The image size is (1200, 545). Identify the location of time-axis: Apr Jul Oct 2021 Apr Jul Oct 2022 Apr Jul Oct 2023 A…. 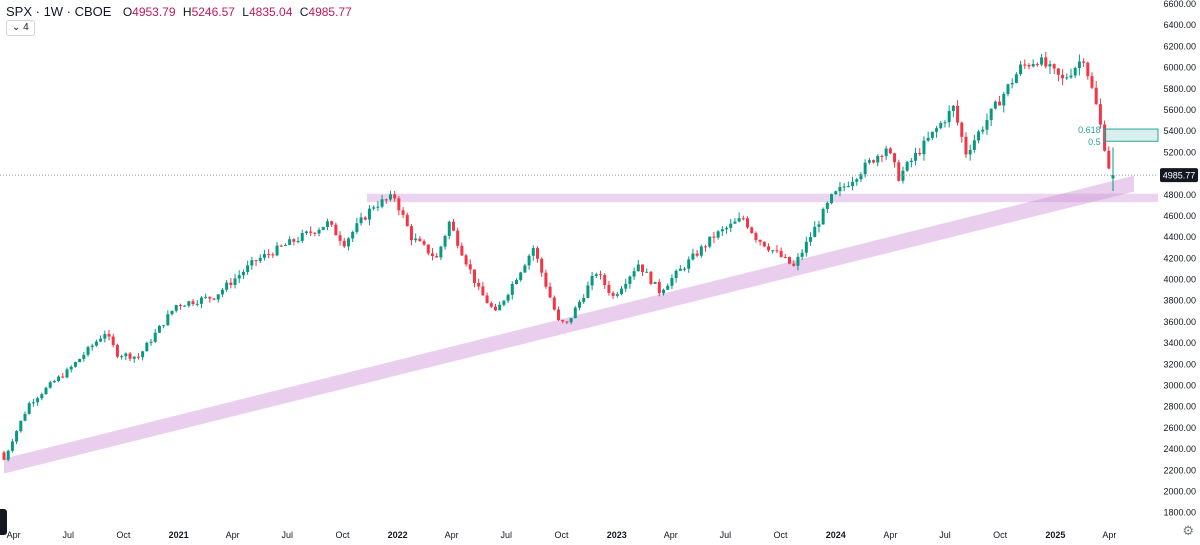
(562, 535).